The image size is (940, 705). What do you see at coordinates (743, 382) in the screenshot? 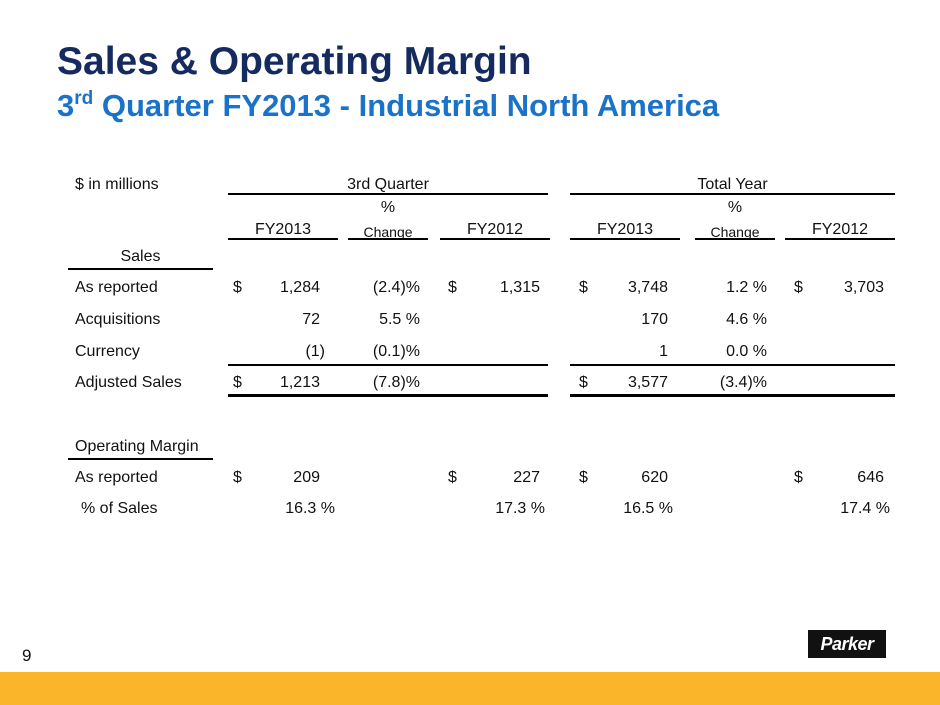
I see `cell-ychg: (3.4)%` at bounding box center [743, 382].